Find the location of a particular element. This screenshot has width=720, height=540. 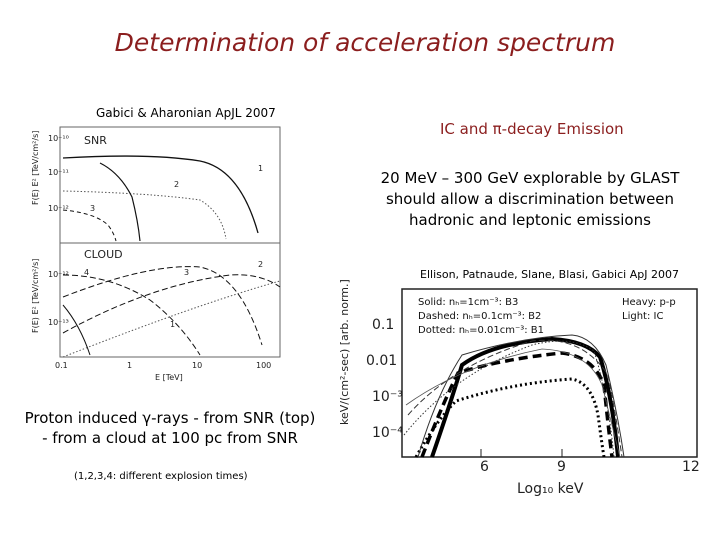

left-figure-frame is located at coordinates (170, 242).